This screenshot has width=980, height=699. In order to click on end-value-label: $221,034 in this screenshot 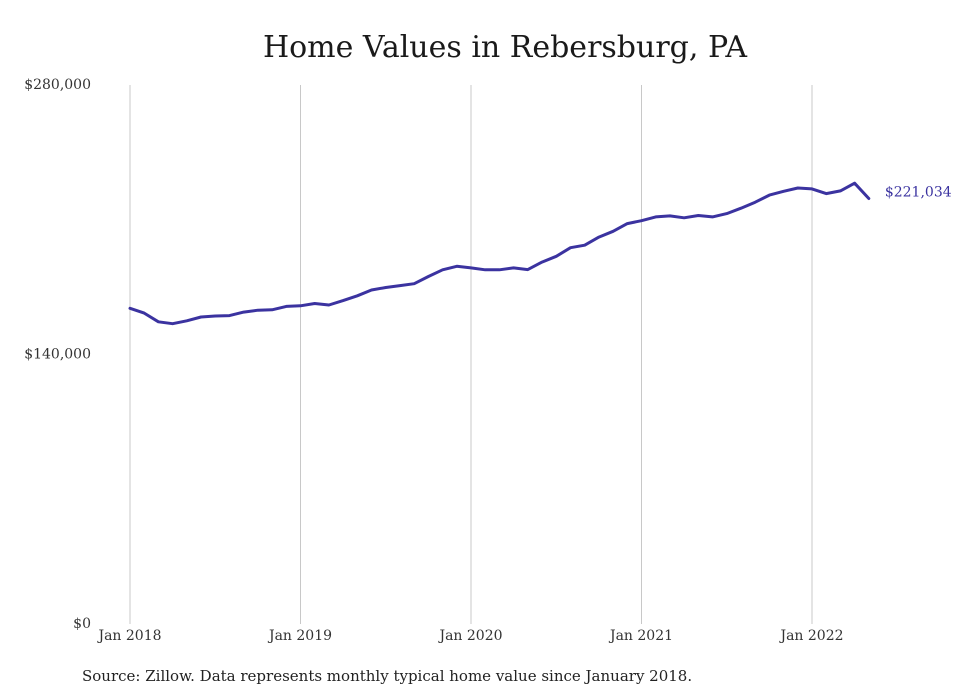, I will do `click(918, 193)`.